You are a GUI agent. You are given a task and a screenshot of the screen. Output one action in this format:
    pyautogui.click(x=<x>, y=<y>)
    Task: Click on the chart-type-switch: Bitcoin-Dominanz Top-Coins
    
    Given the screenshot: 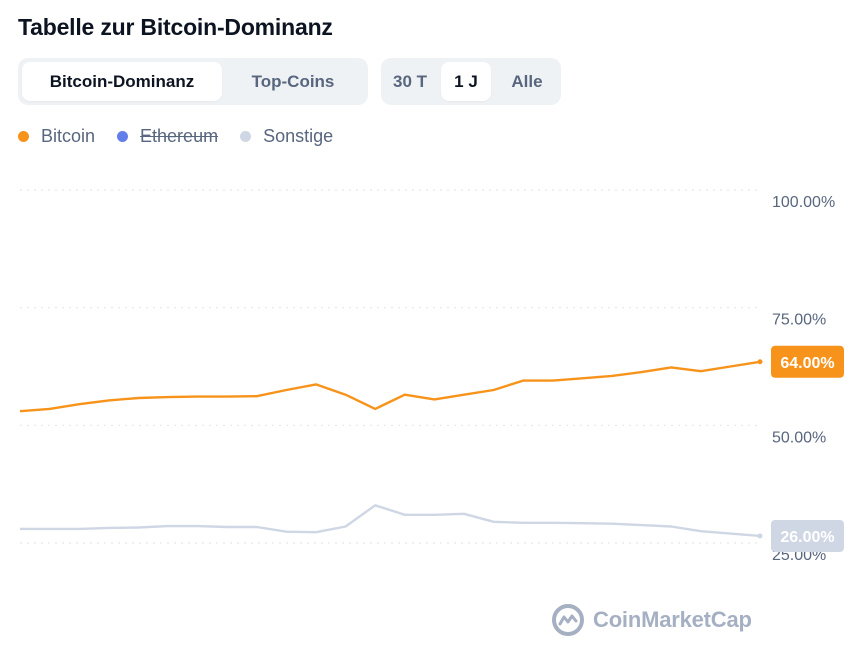 What is the action you would take?
    pyautogui.click(x=193, y=81)
    